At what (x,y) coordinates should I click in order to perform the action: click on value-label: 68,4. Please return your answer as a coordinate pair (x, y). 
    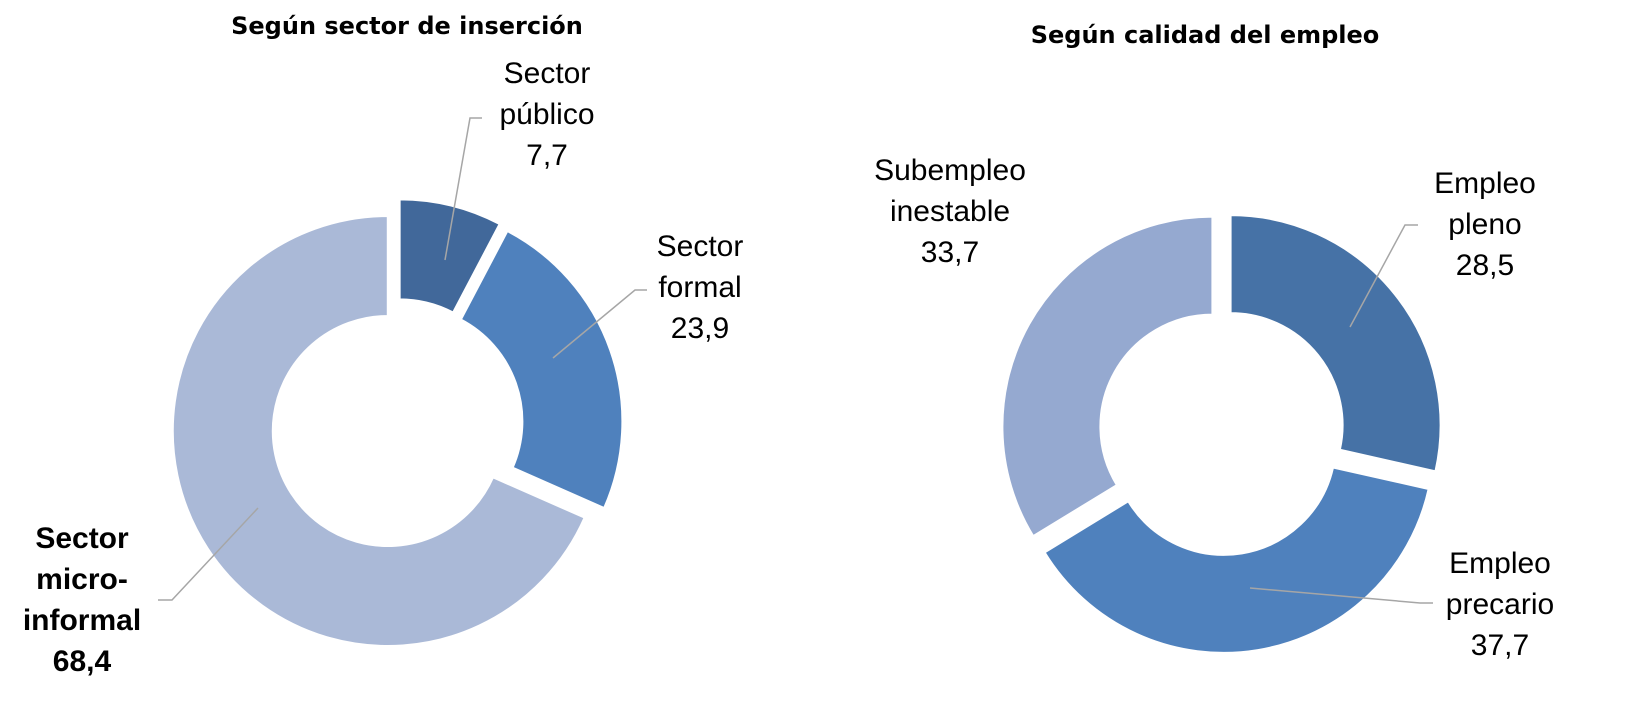
    Looking at the image, I should click on (82, 661).